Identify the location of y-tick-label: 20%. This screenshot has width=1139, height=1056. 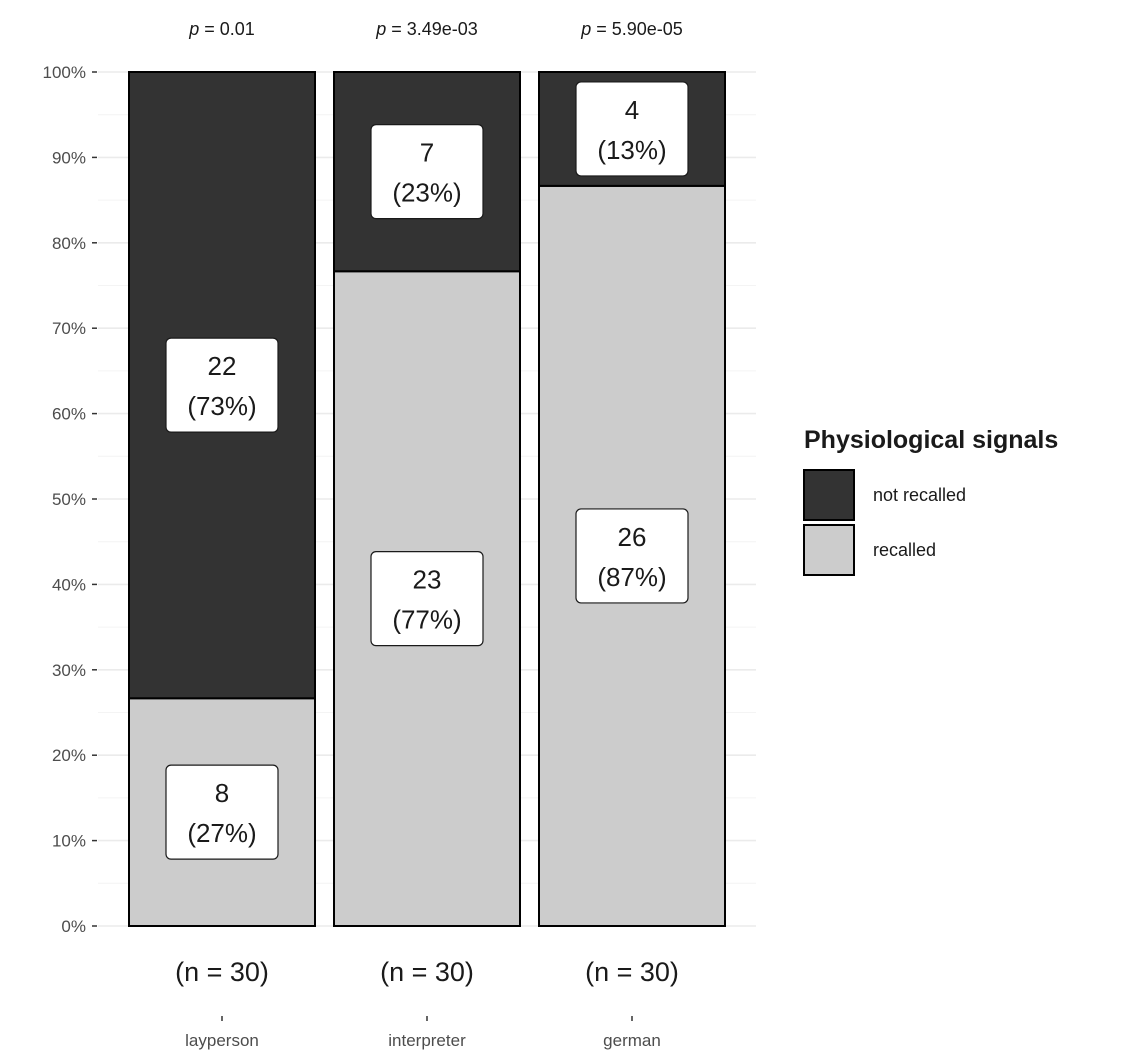
(69, 755).